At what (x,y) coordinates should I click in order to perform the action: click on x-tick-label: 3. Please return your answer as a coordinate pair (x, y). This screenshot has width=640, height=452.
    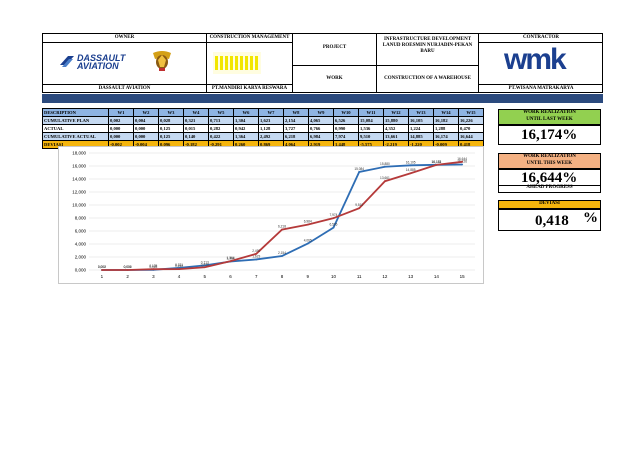
    Looking at the image, I should click on (153, 276).